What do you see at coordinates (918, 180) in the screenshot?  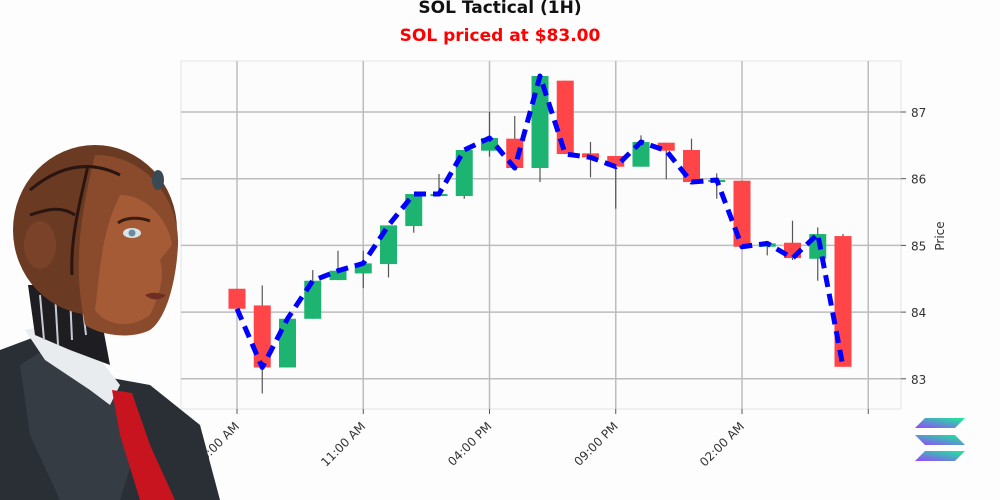 I see `y-tick-label: 86` at bounding box center [918, 180].